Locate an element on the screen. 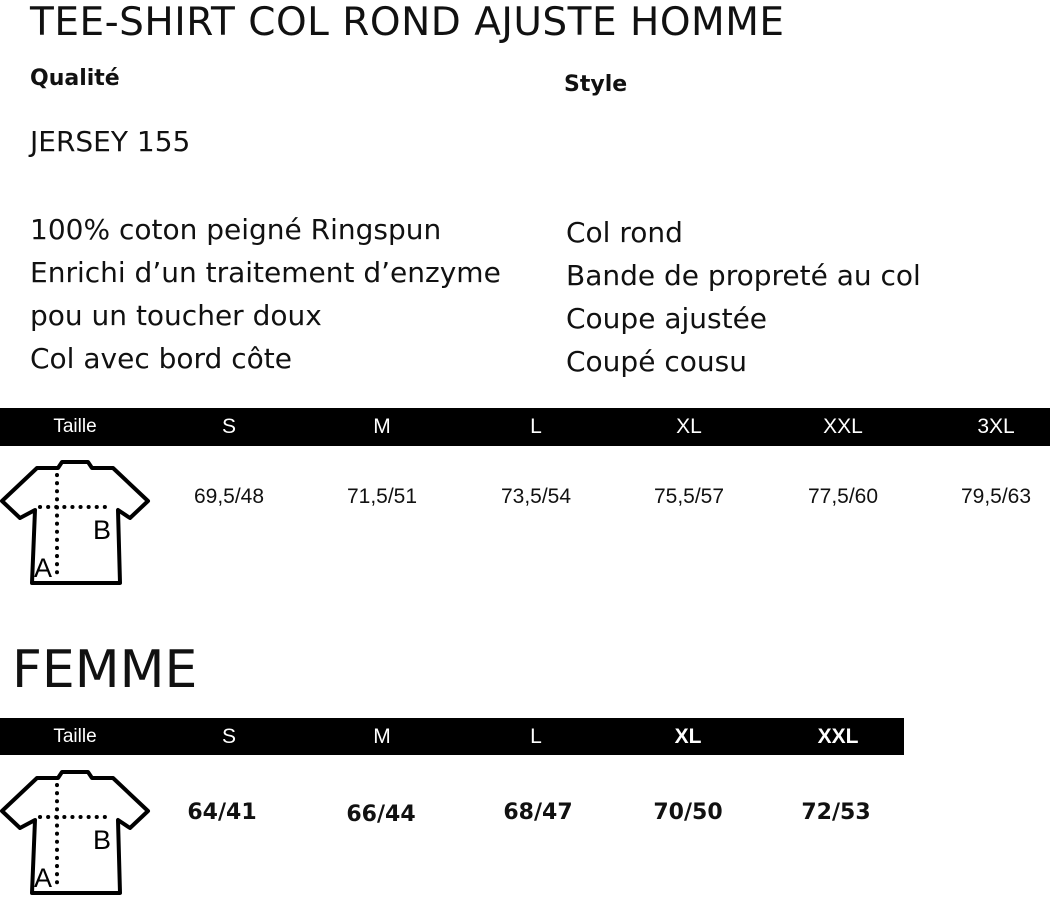 Image resolution: width=1050 pixels, height=900 pixels. style-line: Col rond is located at coordinates (624, 232).